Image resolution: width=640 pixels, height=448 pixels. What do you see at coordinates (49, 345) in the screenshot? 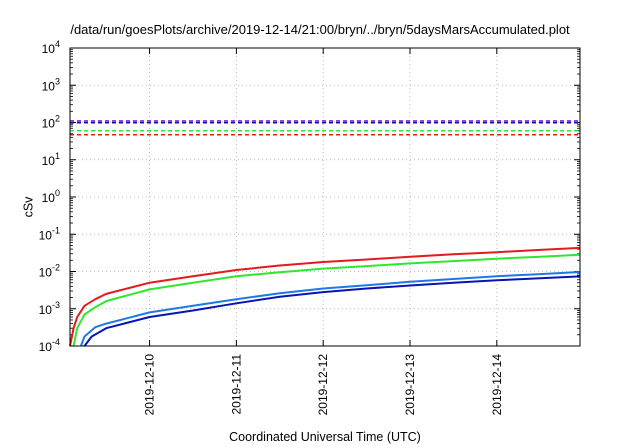
I see `y-tick-label: 10⁻⁴` at bounding box center [49, 345].